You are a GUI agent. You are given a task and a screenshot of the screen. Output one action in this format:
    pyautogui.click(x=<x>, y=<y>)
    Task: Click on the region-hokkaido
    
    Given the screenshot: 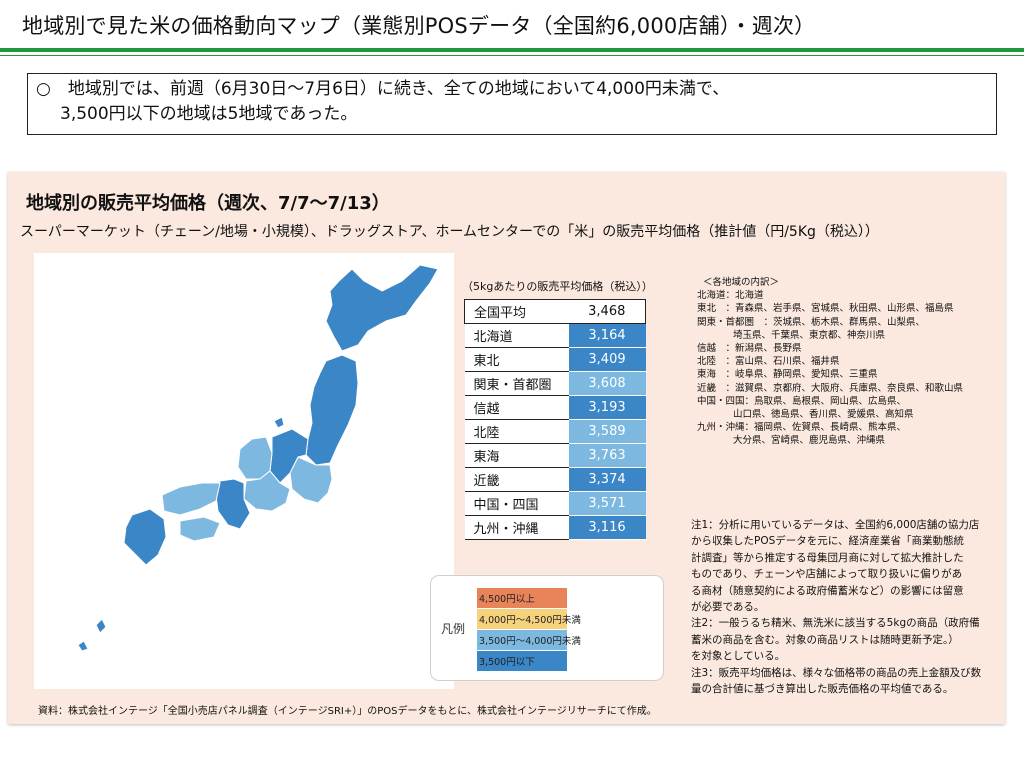 What is the action you would take?
    pyautogui.click(x=382, y=308)
    